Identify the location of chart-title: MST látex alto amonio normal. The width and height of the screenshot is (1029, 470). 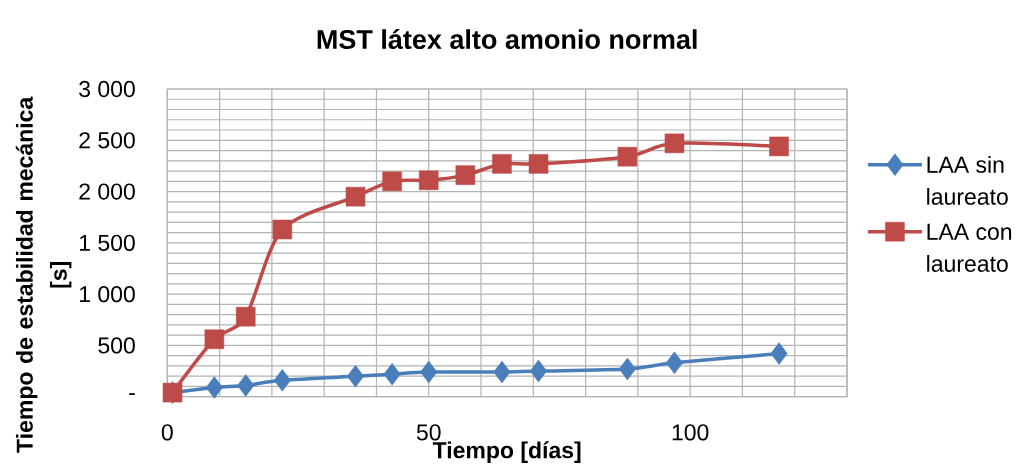
(507, 39).